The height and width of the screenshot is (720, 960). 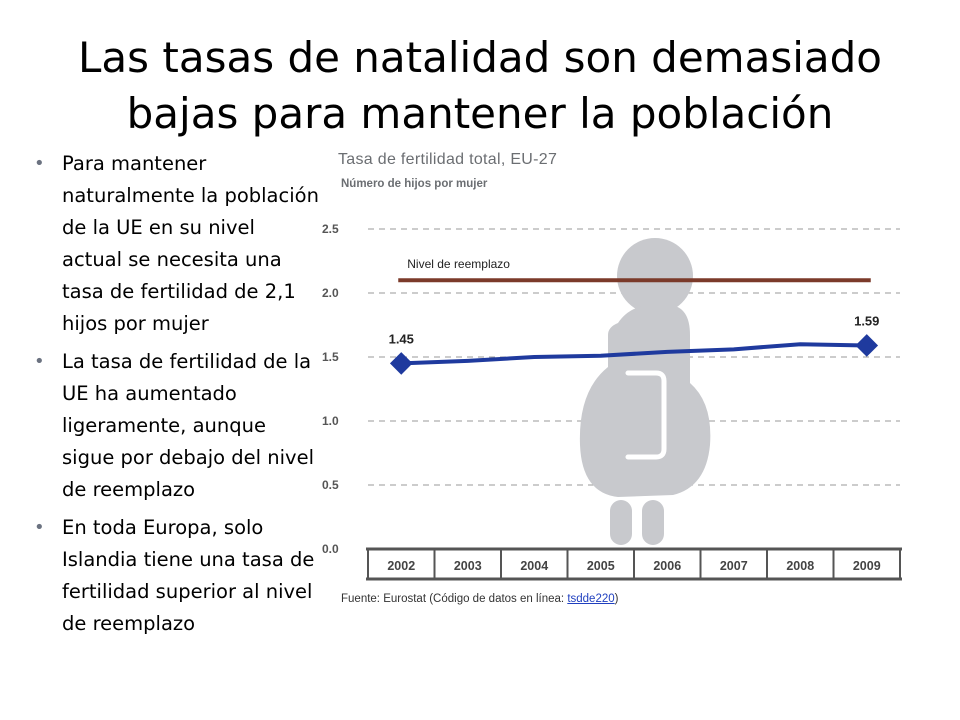 I want to click on y-tick-label: 2.0, so click(x=330, y=293).